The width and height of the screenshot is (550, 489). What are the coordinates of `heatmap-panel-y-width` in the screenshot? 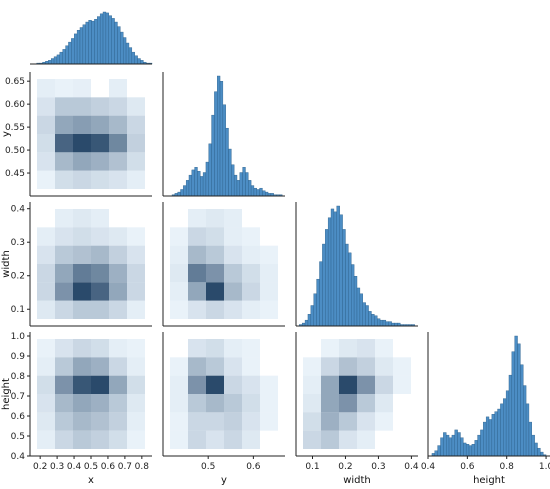 It's located at (223, 264).